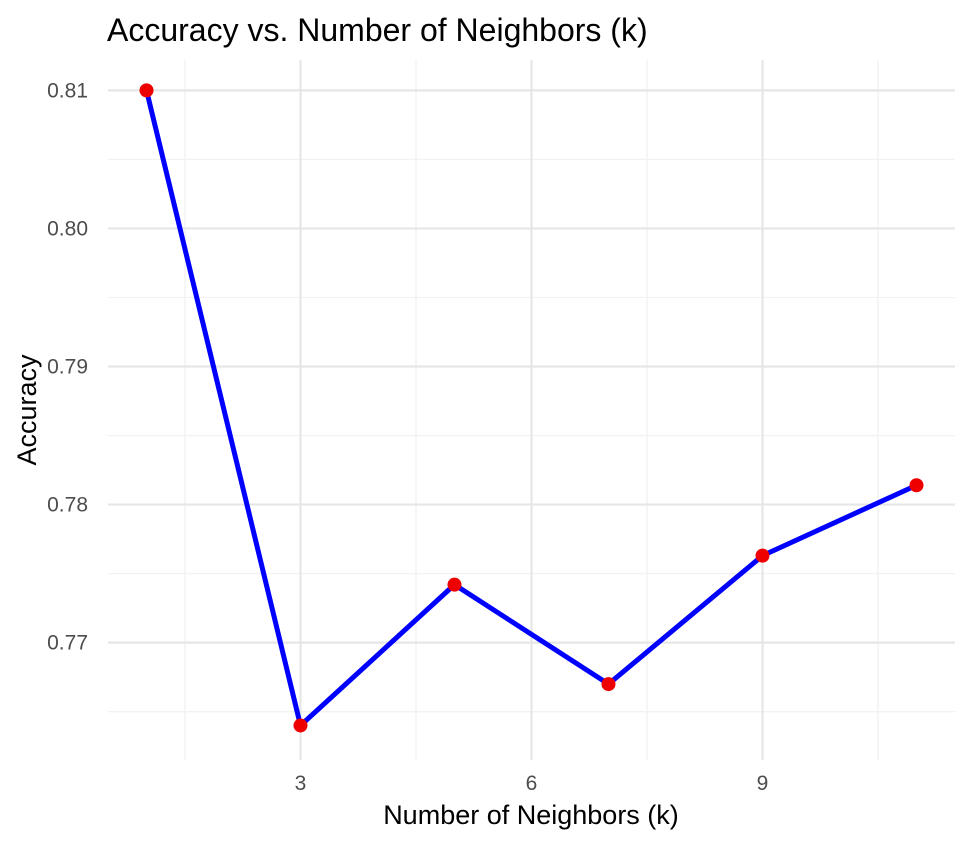  Describe the element at coordinates (67, 228) in the screenshot. I see `y-tick-label: 0.80` at that location.